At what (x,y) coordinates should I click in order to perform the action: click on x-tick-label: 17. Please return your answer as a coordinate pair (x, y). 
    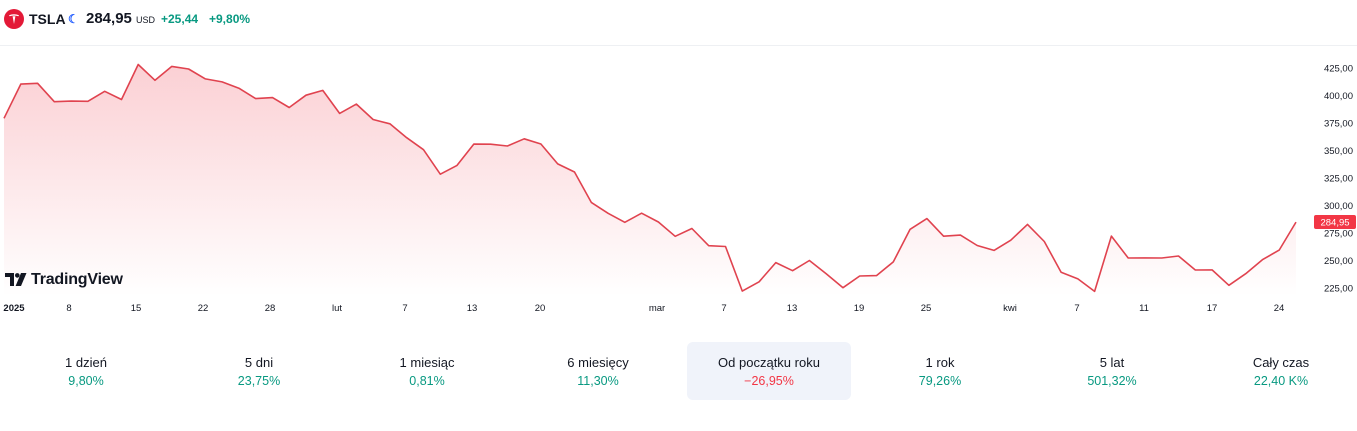
    Looking at the image, I should click on (1212, 308).